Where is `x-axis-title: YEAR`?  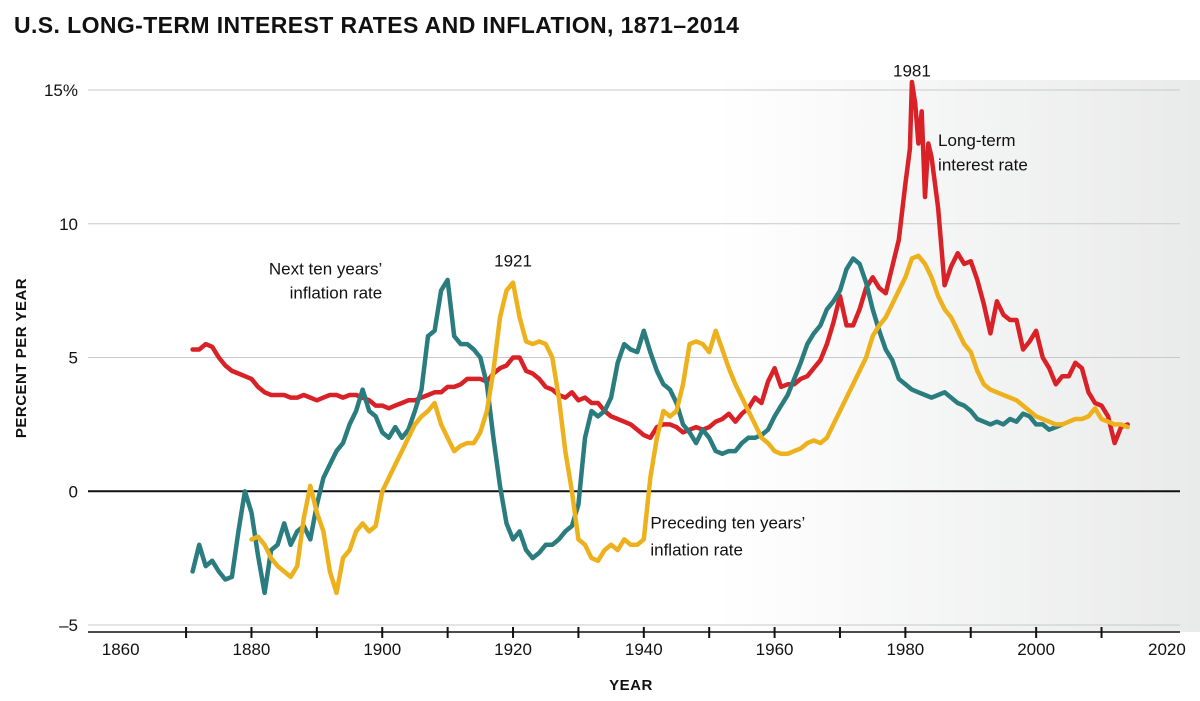 x-axis-title: YEAR is located at coordinates (631, 685).